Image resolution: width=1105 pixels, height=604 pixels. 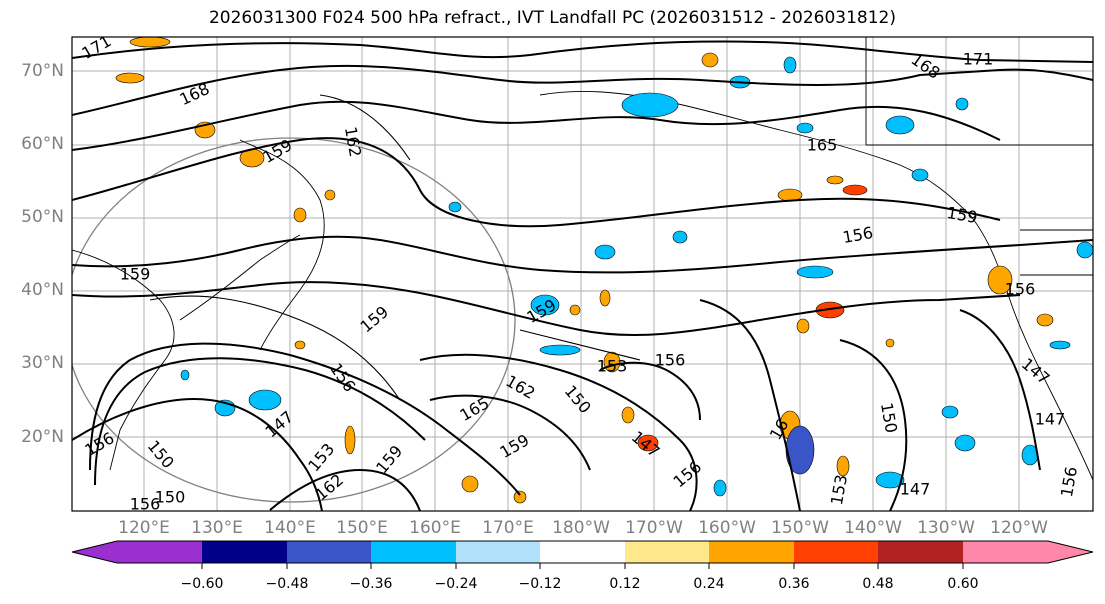 What do you see at coordinates (197, 454) in the screenshot?
I see `contour-156c` at bounding box center [197, 454].